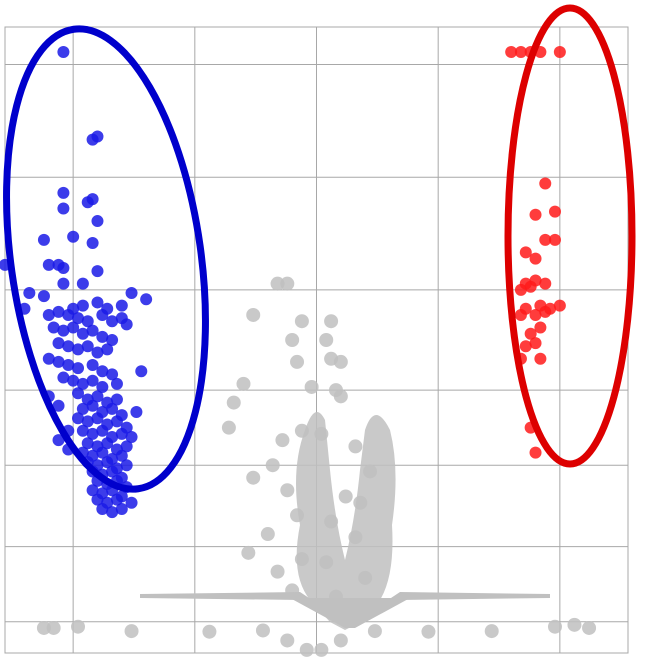  Describe the element at coordinates (460, 602) in the screenshot. I see `ns-baseline-wing-right` at that location.